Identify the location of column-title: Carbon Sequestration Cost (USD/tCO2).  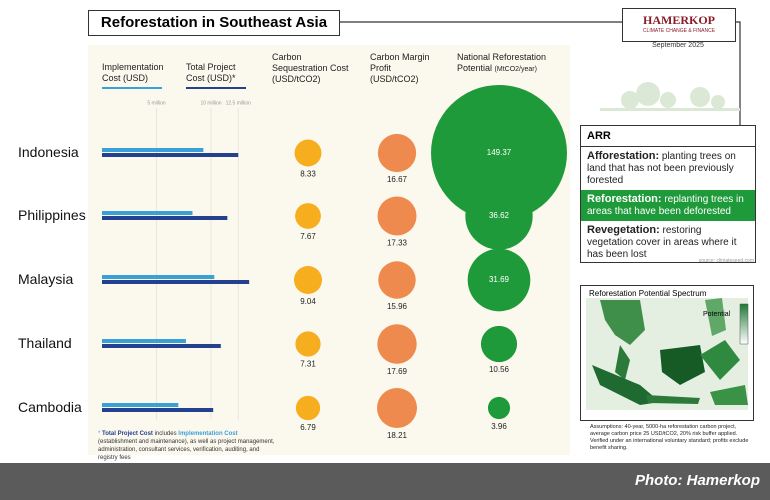
(310, 68).